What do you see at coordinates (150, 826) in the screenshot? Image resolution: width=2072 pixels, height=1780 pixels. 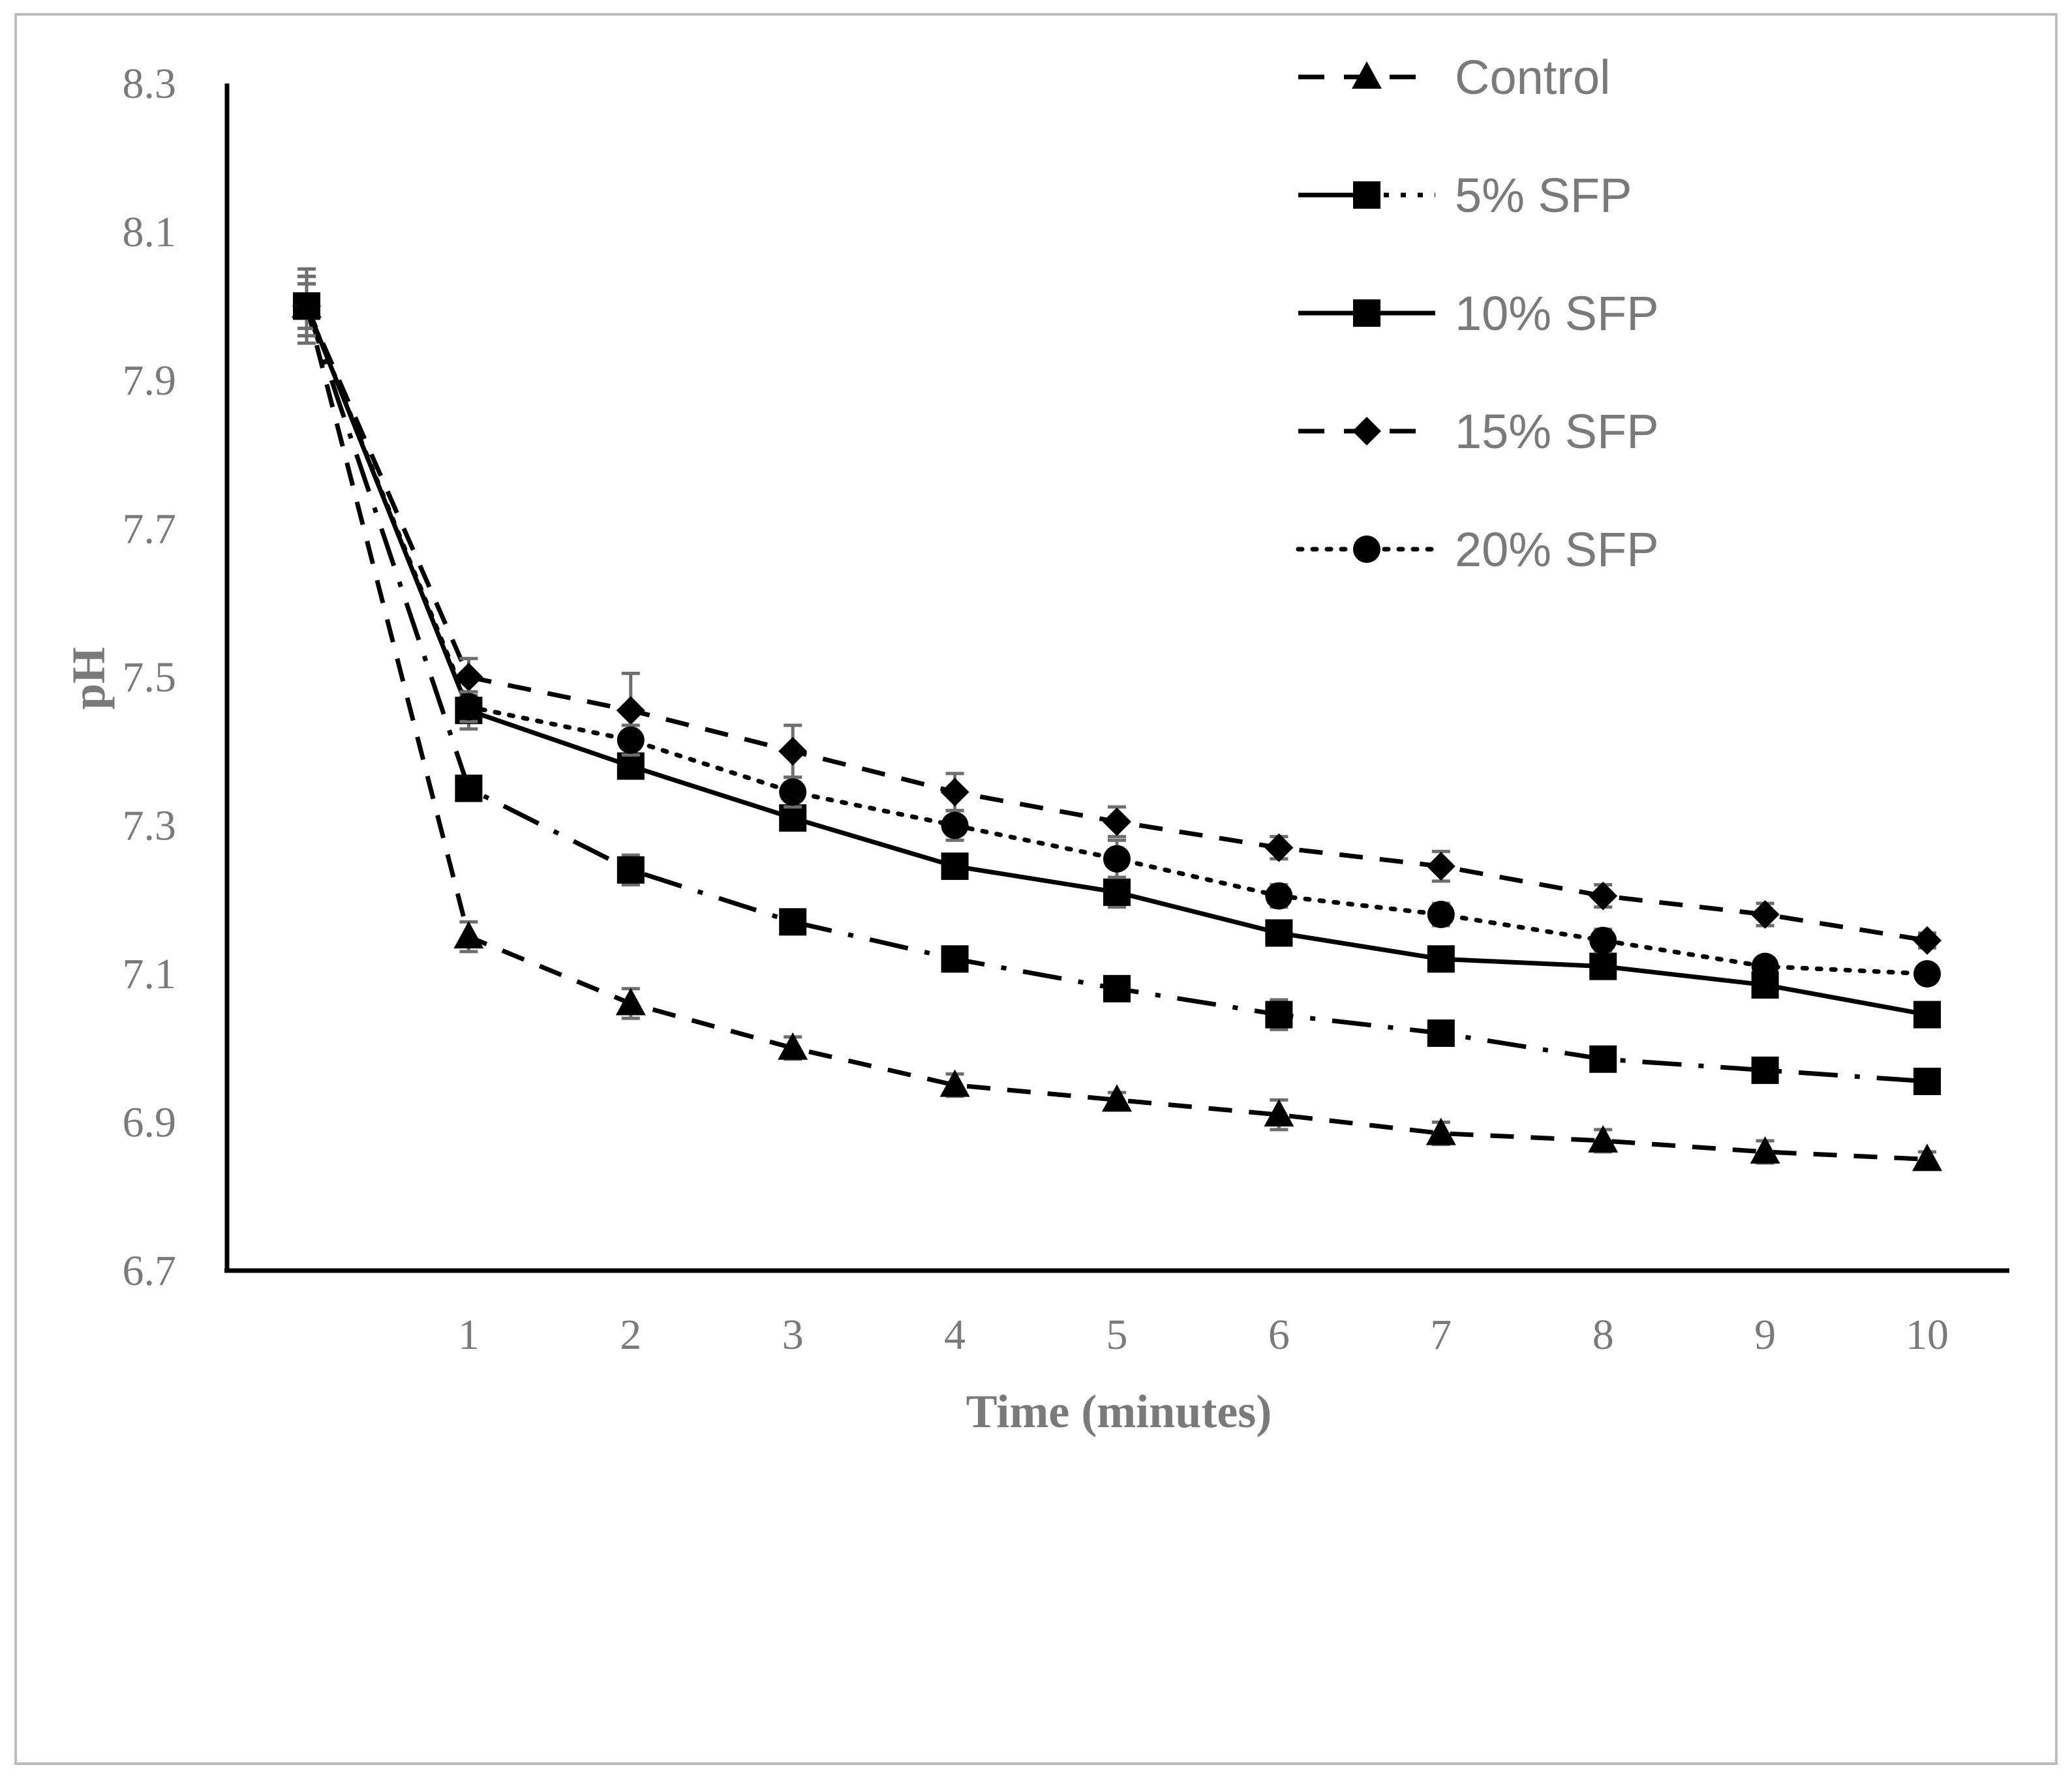 I see `y-tick-label: 7.3` at bounding box center [150, 826].